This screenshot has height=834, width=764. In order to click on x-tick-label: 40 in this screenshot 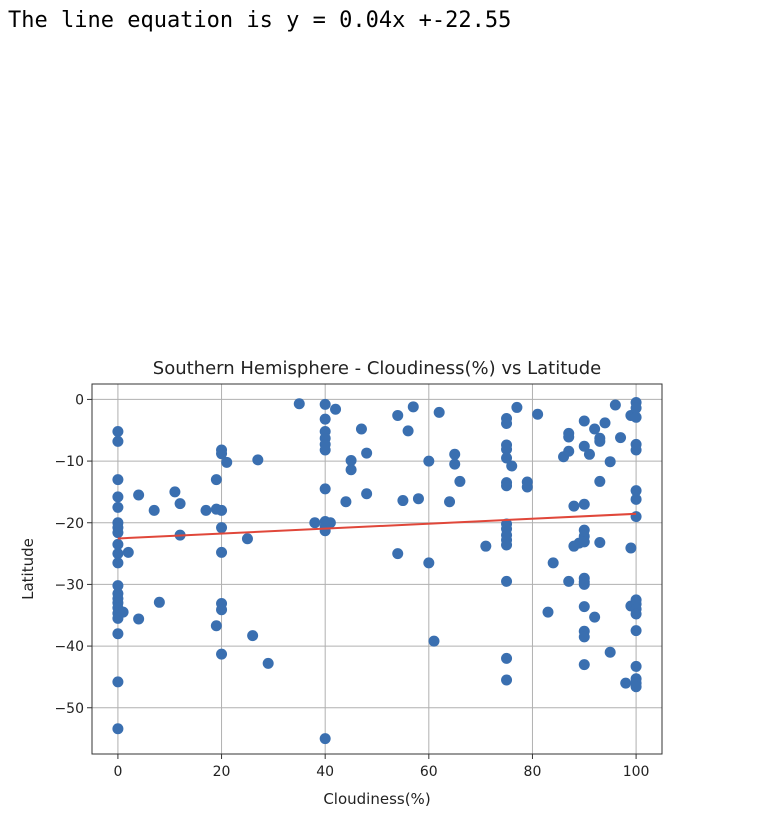, I will do `click(325, 772)`.